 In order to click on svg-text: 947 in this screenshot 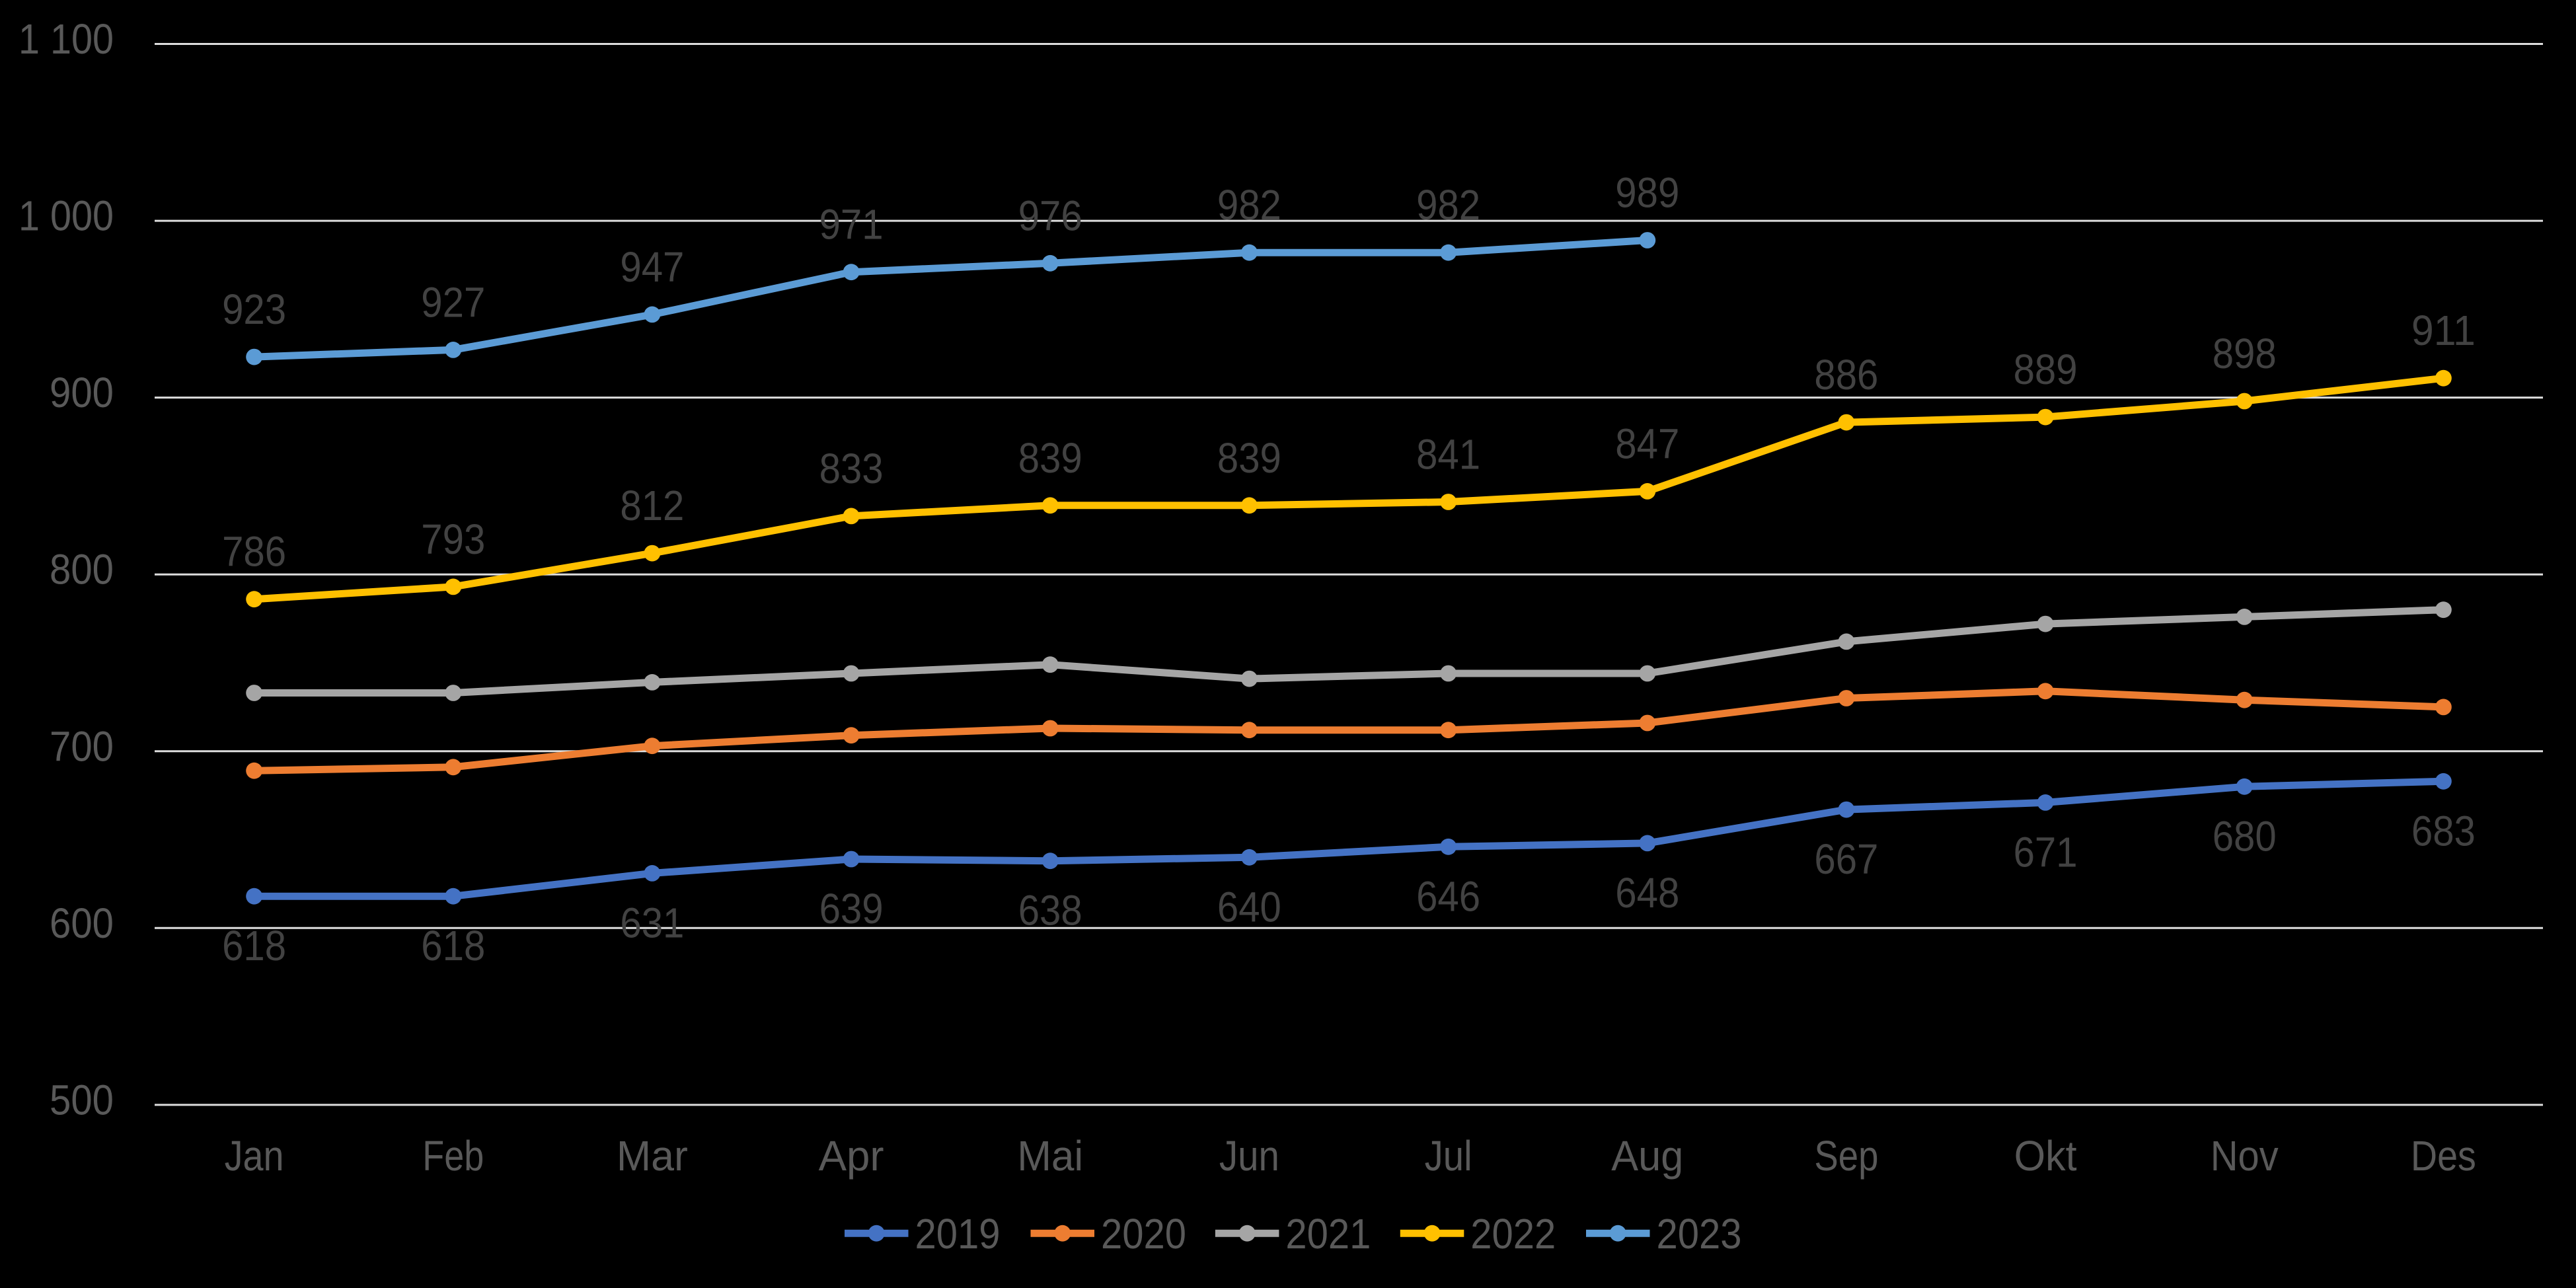, I will do `click(652, 267)`.